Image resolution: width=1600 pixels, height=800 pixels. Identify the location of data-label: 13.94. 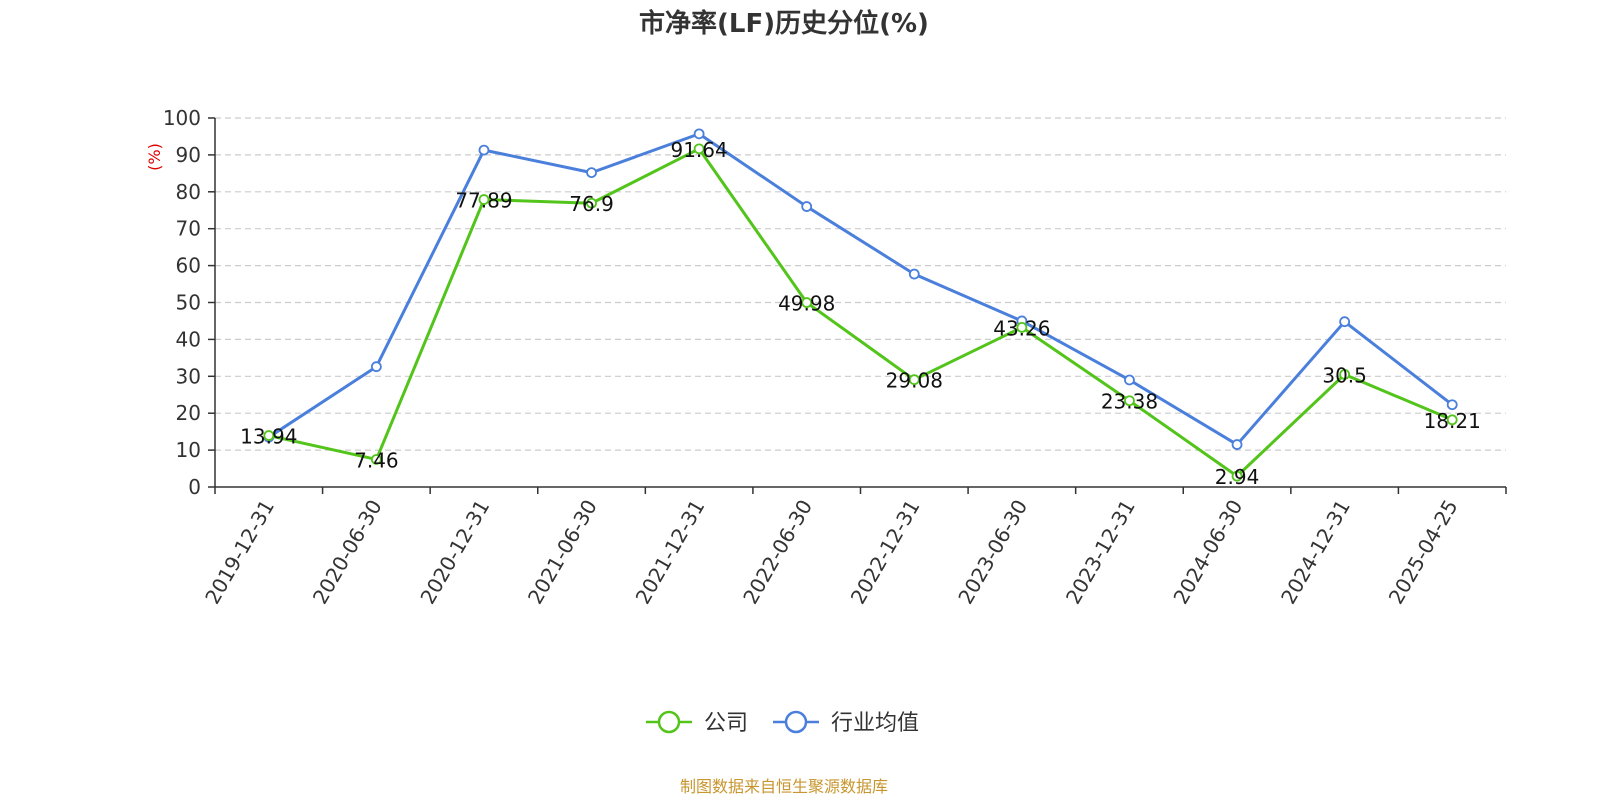
(268, 437).